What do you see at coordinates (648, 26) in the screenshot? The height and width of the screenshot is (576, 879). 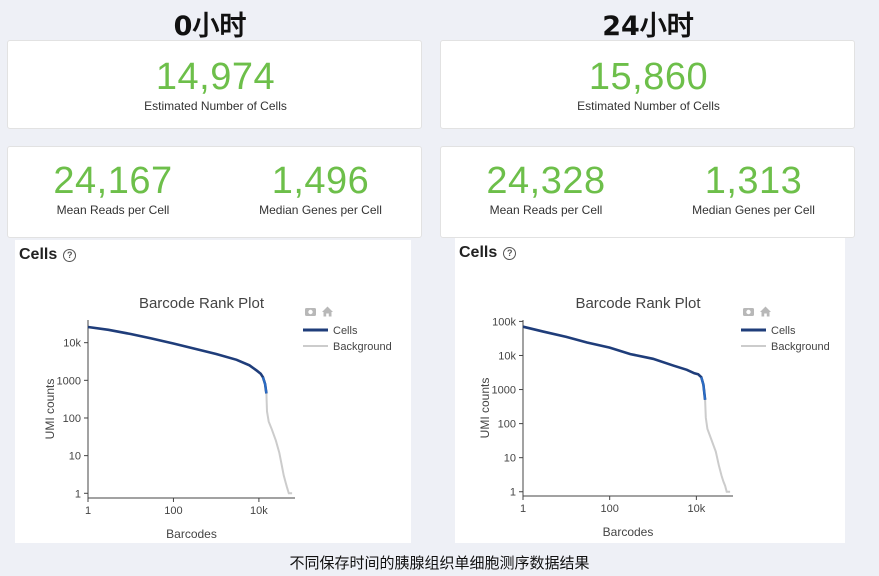 I see `panel-title: 24小时` at bounding box center [648, 26].